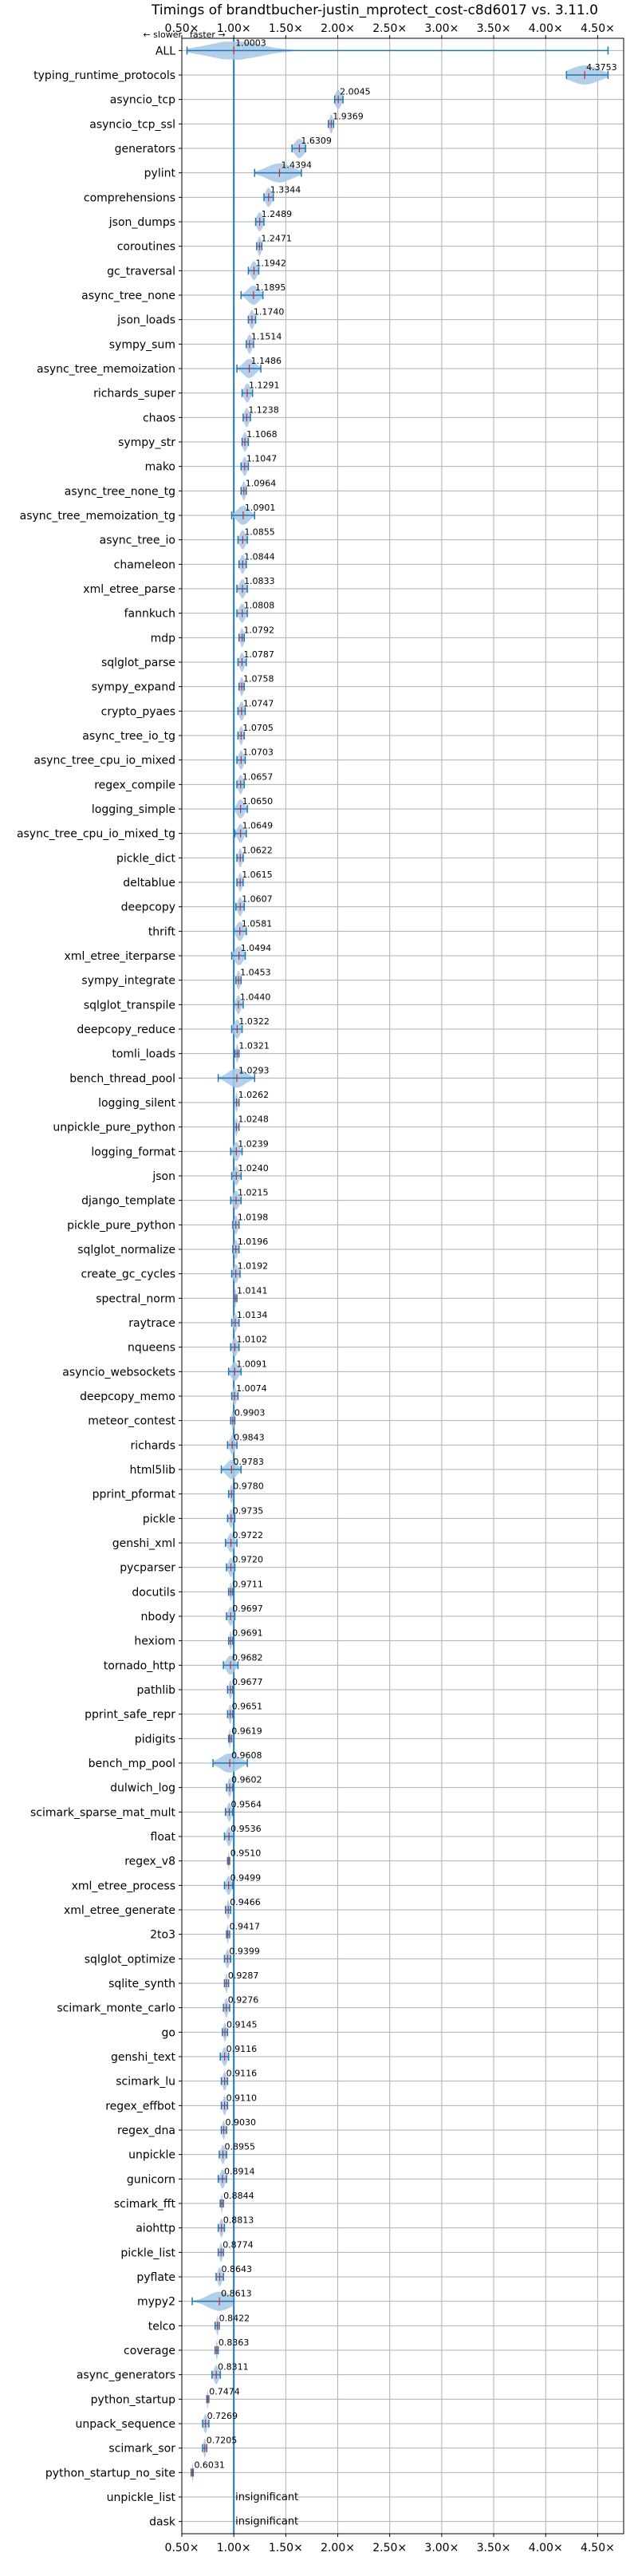 The image size is (638, 2576). What do you see at coordinates (239, 2196) in the screenshot?
I see `value-label: 0.8844` at bounding box center [239, 2196].